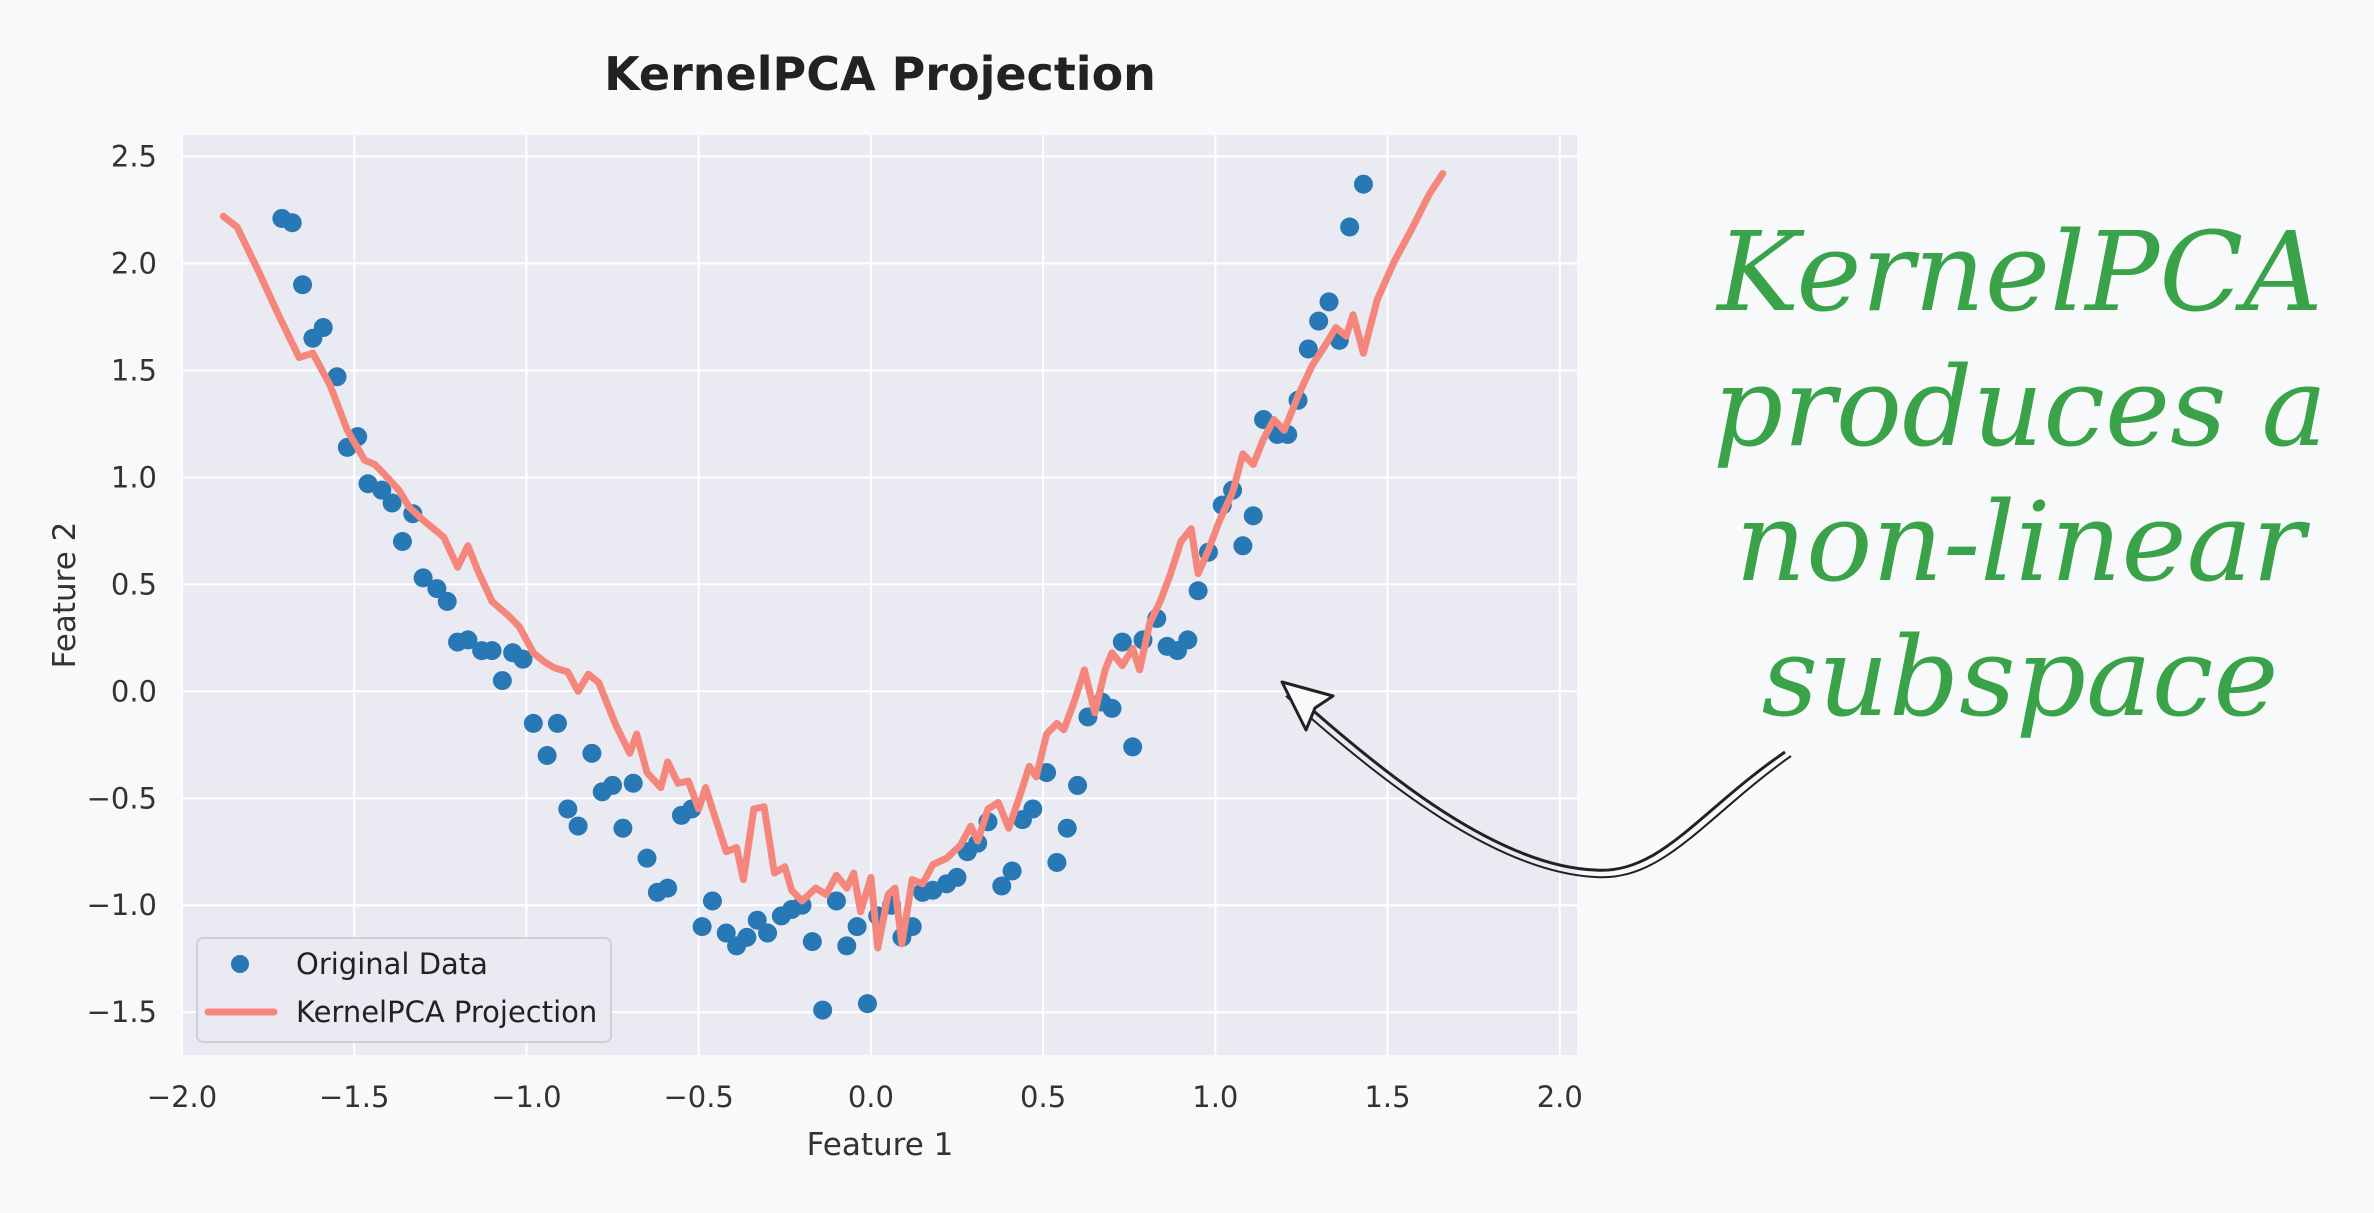 This screenshot has height=1213, width=2374. Describe the element at coordinates (354, 1097) in the screenshot. I see `x-tick-label: −1.5` at that location.